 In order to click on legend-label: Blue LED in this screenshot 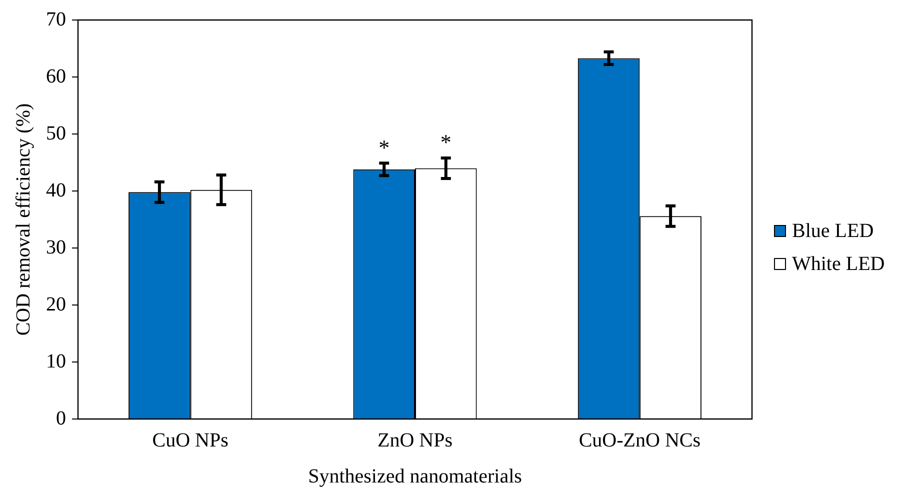, I will do `click(833, 231)`.